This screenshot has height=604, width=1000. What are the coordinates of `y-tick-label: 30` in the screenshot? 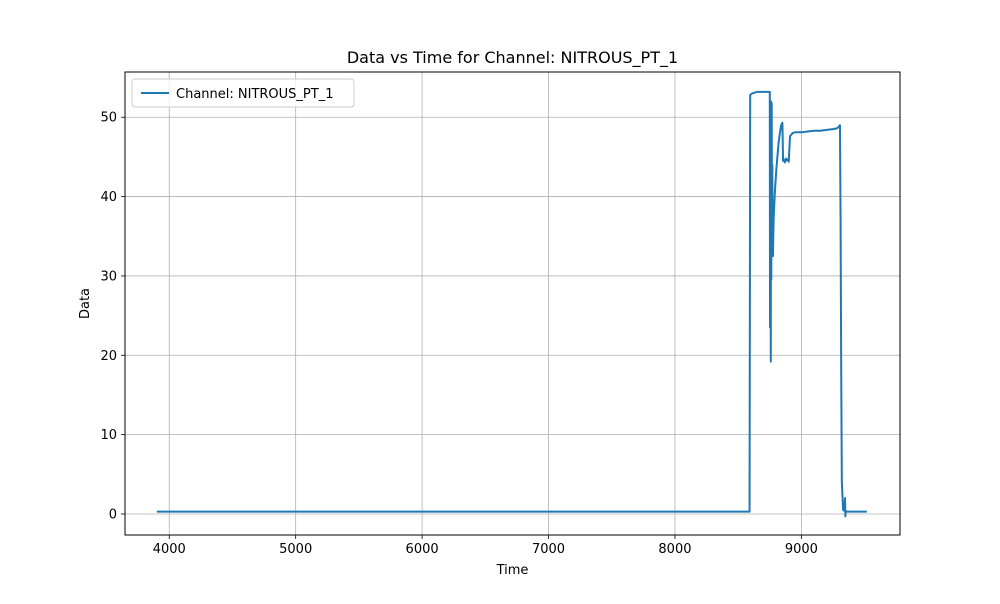 It's located at (108, 276).